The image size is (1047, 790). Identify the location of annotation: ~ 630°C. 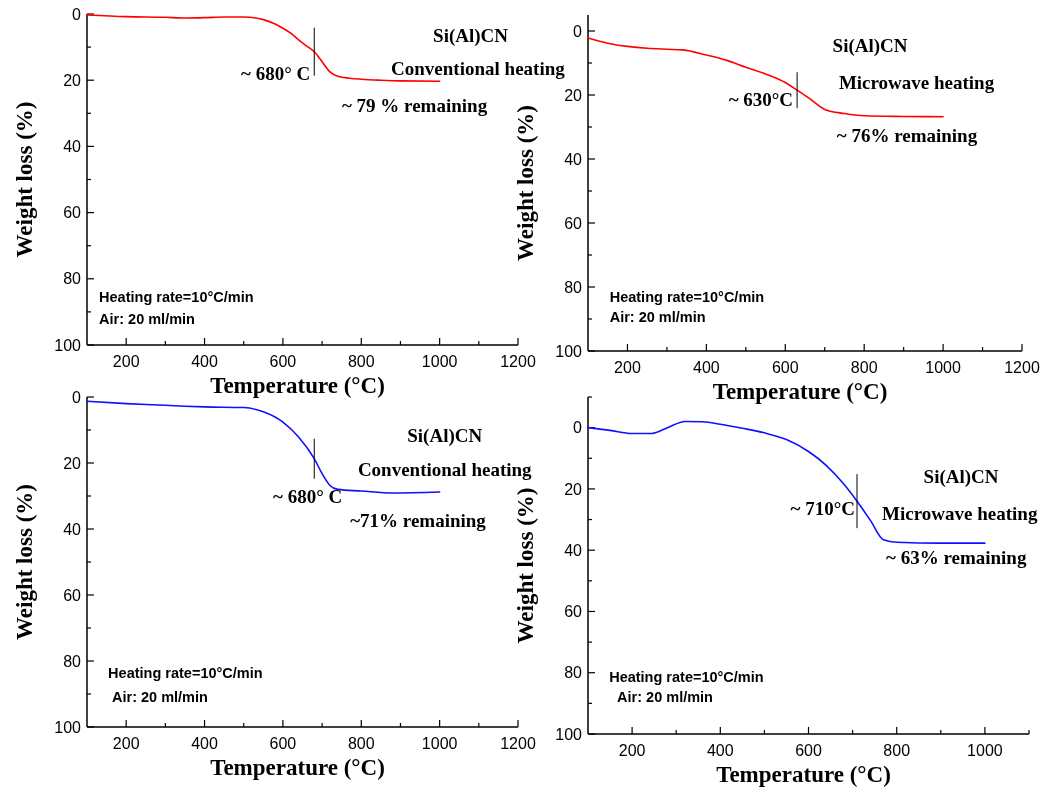
(761, 100).